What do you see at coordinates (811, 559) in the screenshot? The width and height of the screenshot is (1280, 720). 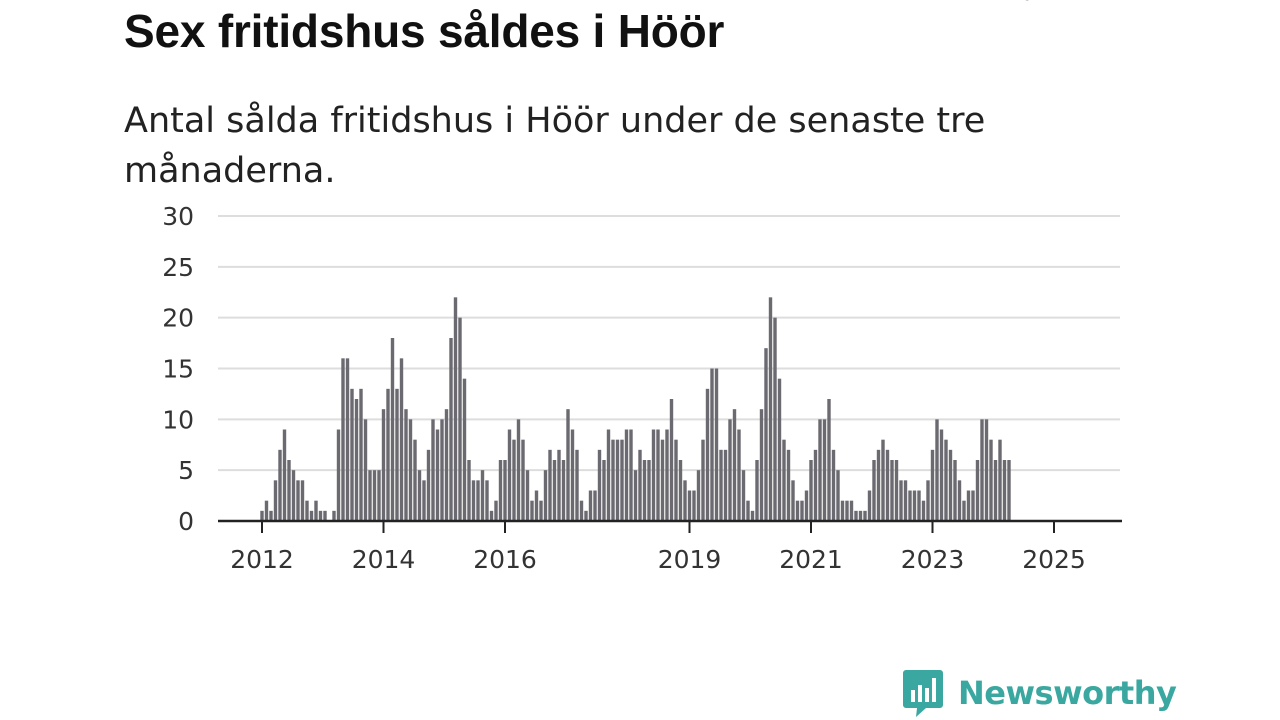 I see `x-tick-label-2021: 2021` at bounding box center [811, 559].